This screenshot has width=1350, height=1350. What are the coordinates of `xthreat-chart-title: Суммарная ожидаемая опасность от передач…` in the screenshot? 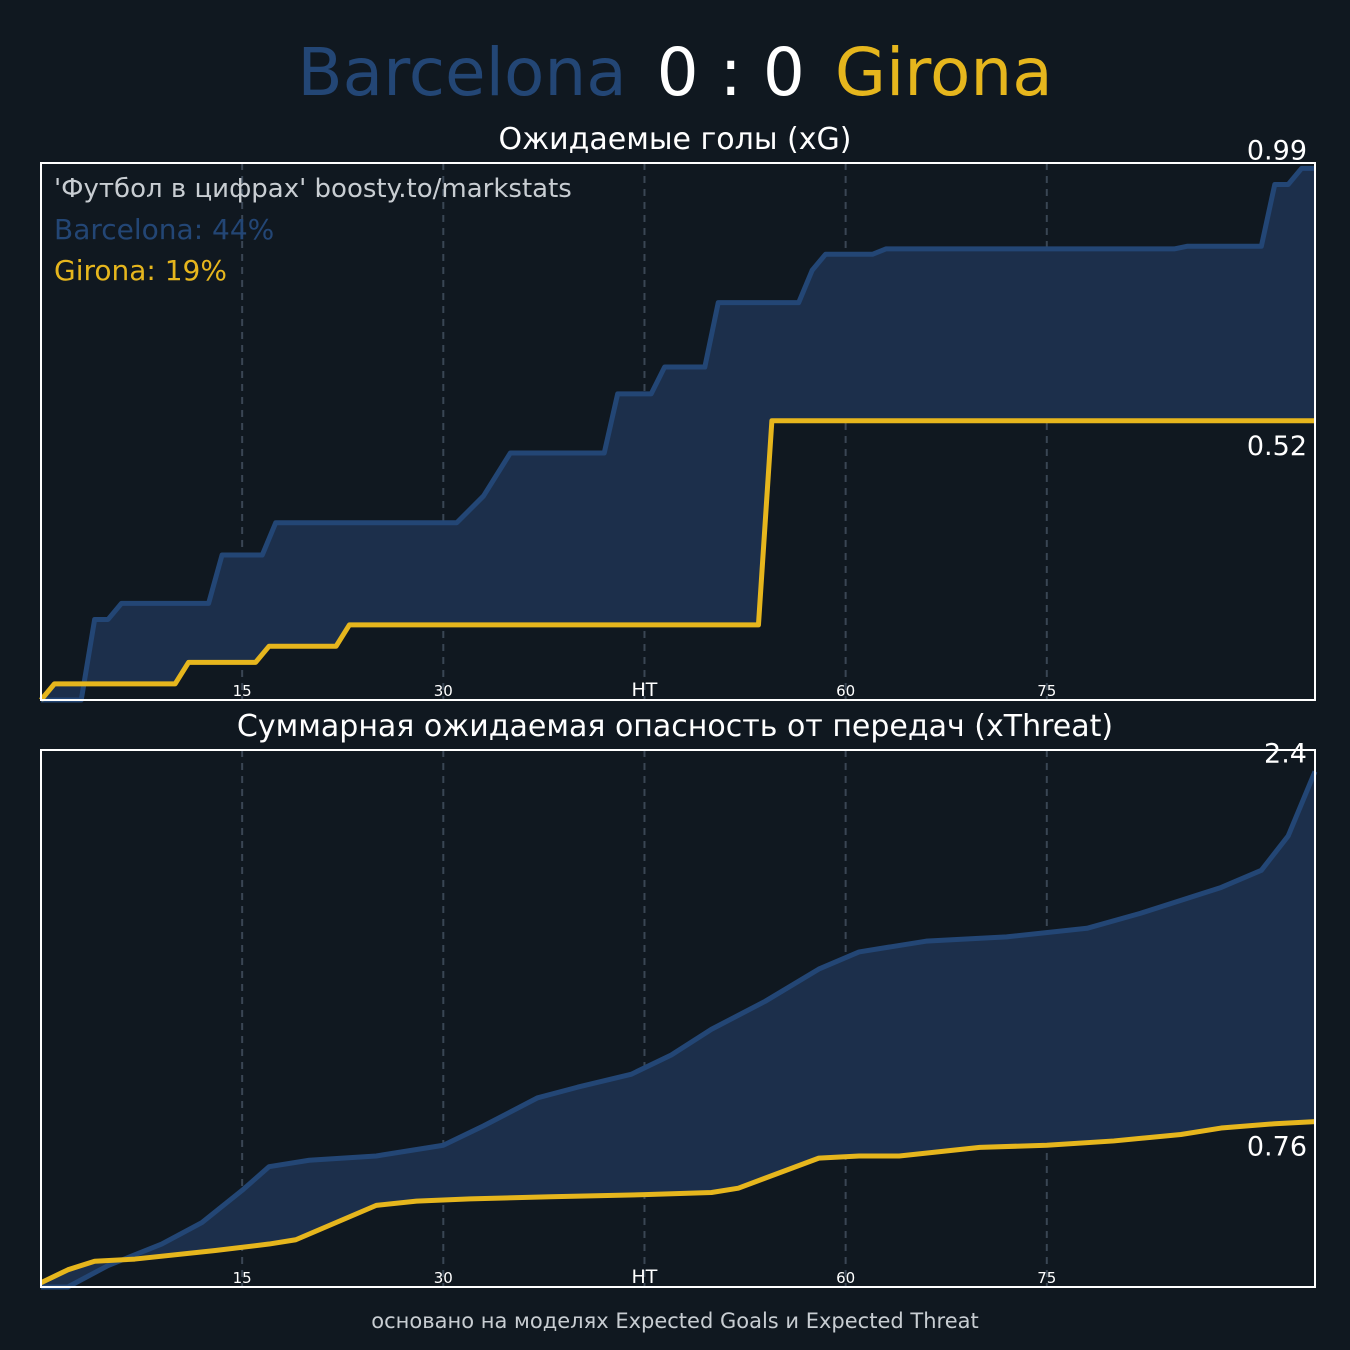 It's located at (675, 726).